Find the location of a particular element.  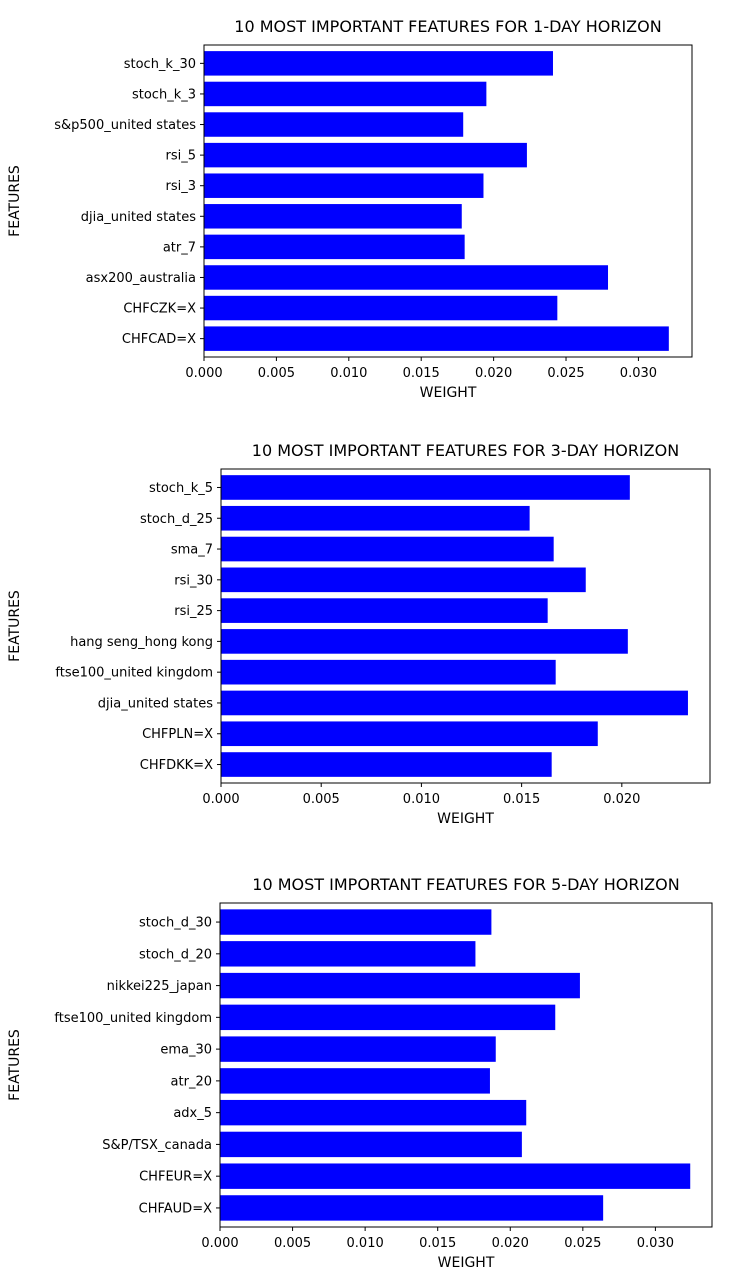

y-tick-label: stoch_k_5 is located at coordinates (181, 488).